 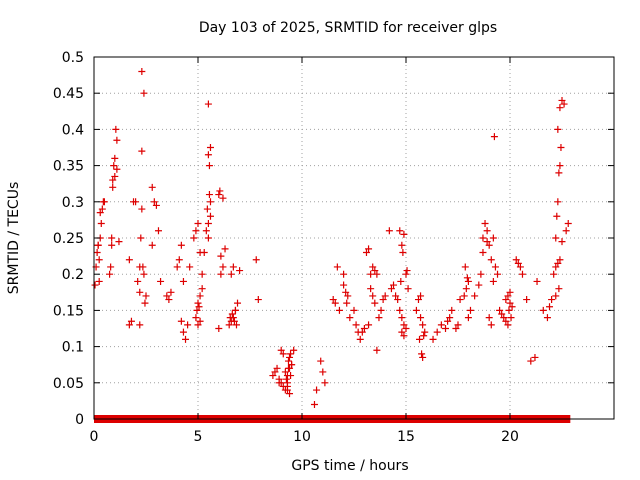 What do you see at coordinates (349, 466) in the screenshot?
I see `x-axis-label: GPS time / hours` at bounding box center [349, 466].